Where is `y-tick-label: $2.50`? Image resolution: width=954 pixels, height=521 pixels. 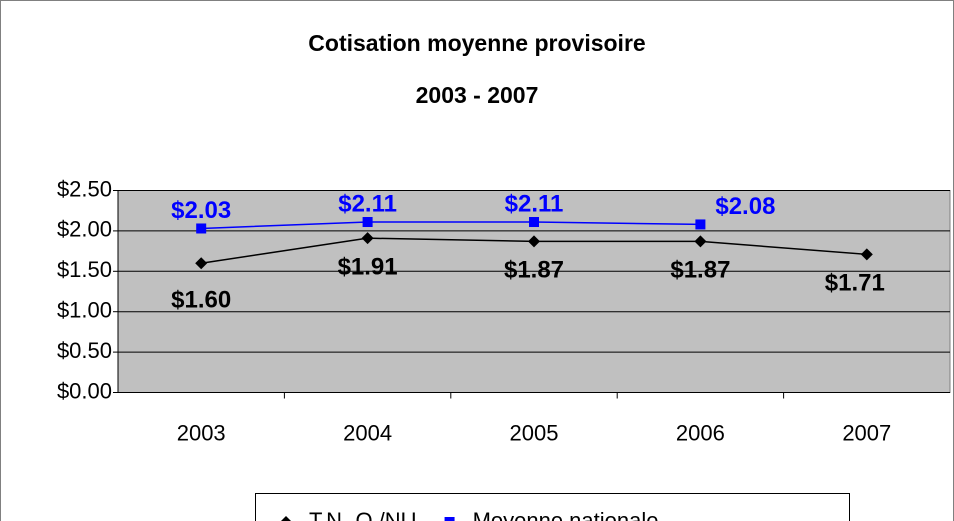
y-tick-label: $2.50 is located at coordinates (84, 188).